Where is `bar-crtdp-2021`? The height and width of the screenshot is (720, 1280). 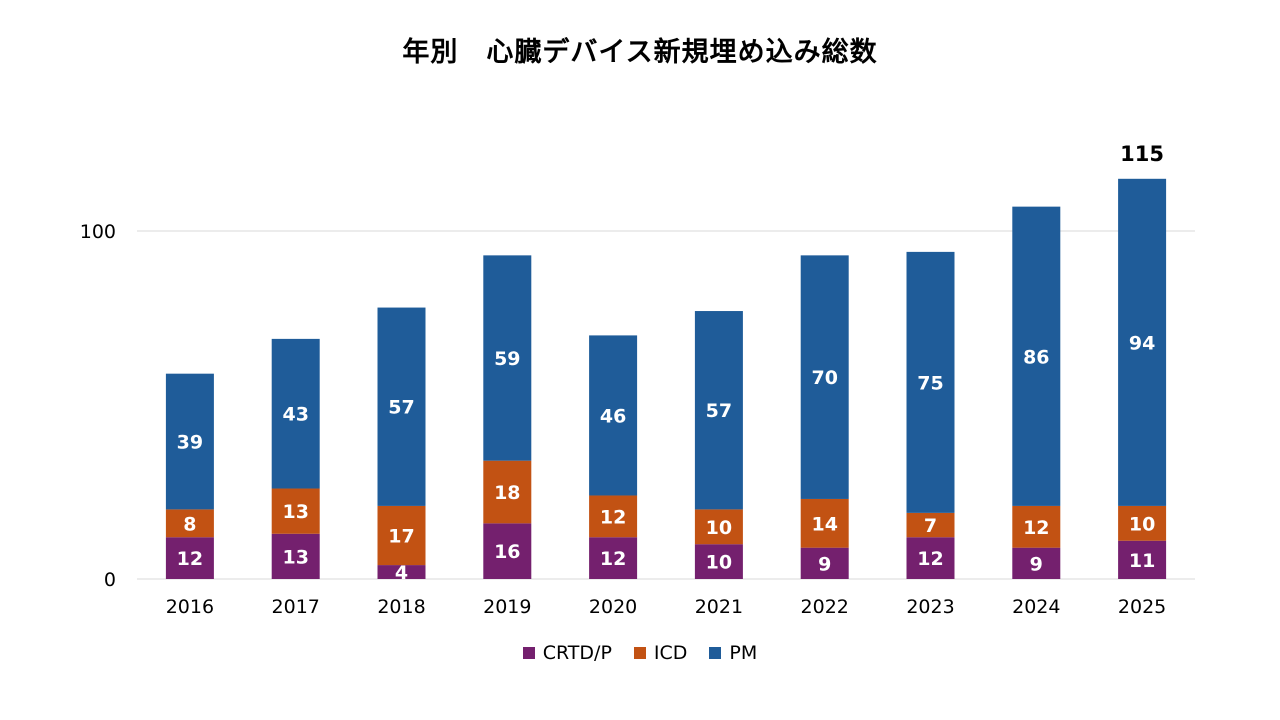
bar-crtdp-2021 is located at coordinates (718, 561).